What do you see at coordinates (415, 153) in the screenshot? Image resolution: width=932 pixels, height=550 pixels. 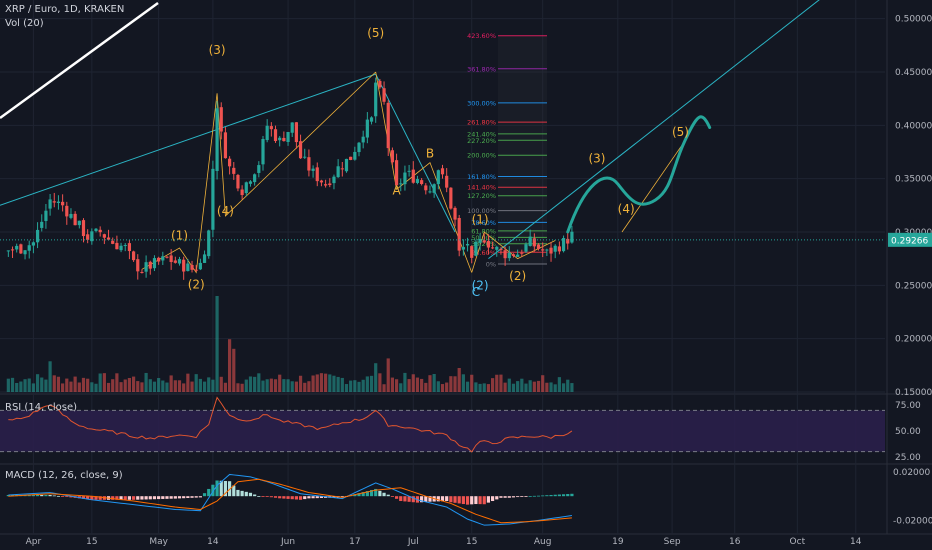 I see `descending-trendline` at bounding box center [415, 153].